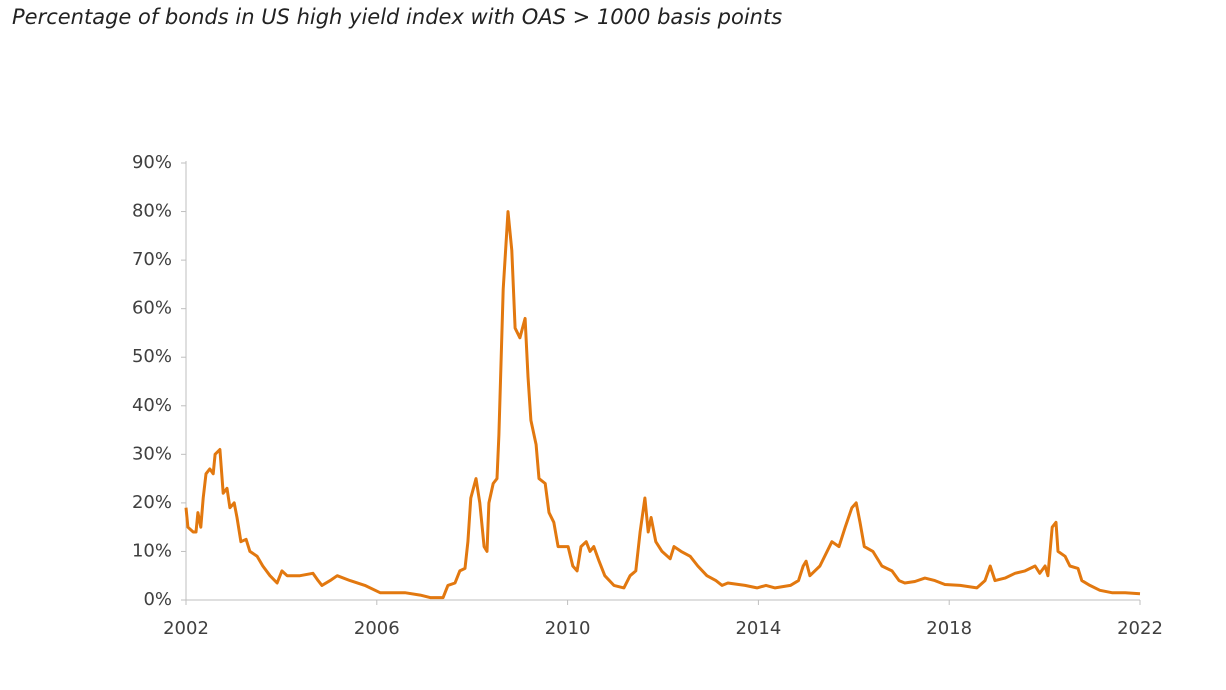 The width and height of the screenshot is (1226, 690). I want to click on x-tick-label: 2022, so click(1140, 628).